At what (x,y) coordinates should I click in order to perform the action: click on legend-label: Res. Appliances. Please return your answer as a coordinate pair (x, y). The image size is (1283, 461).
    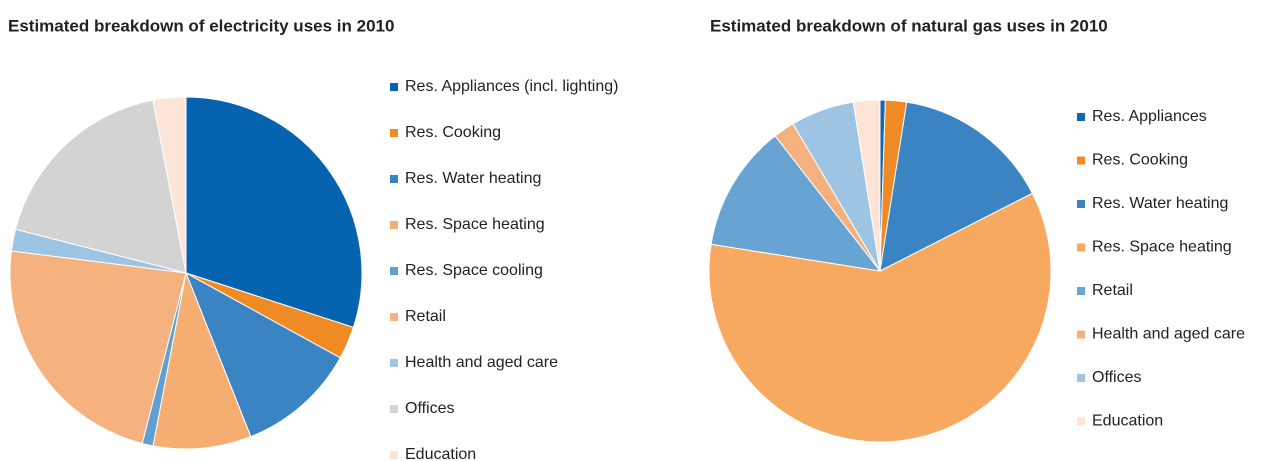
    Looking at the image, I should click on (1149, 116).